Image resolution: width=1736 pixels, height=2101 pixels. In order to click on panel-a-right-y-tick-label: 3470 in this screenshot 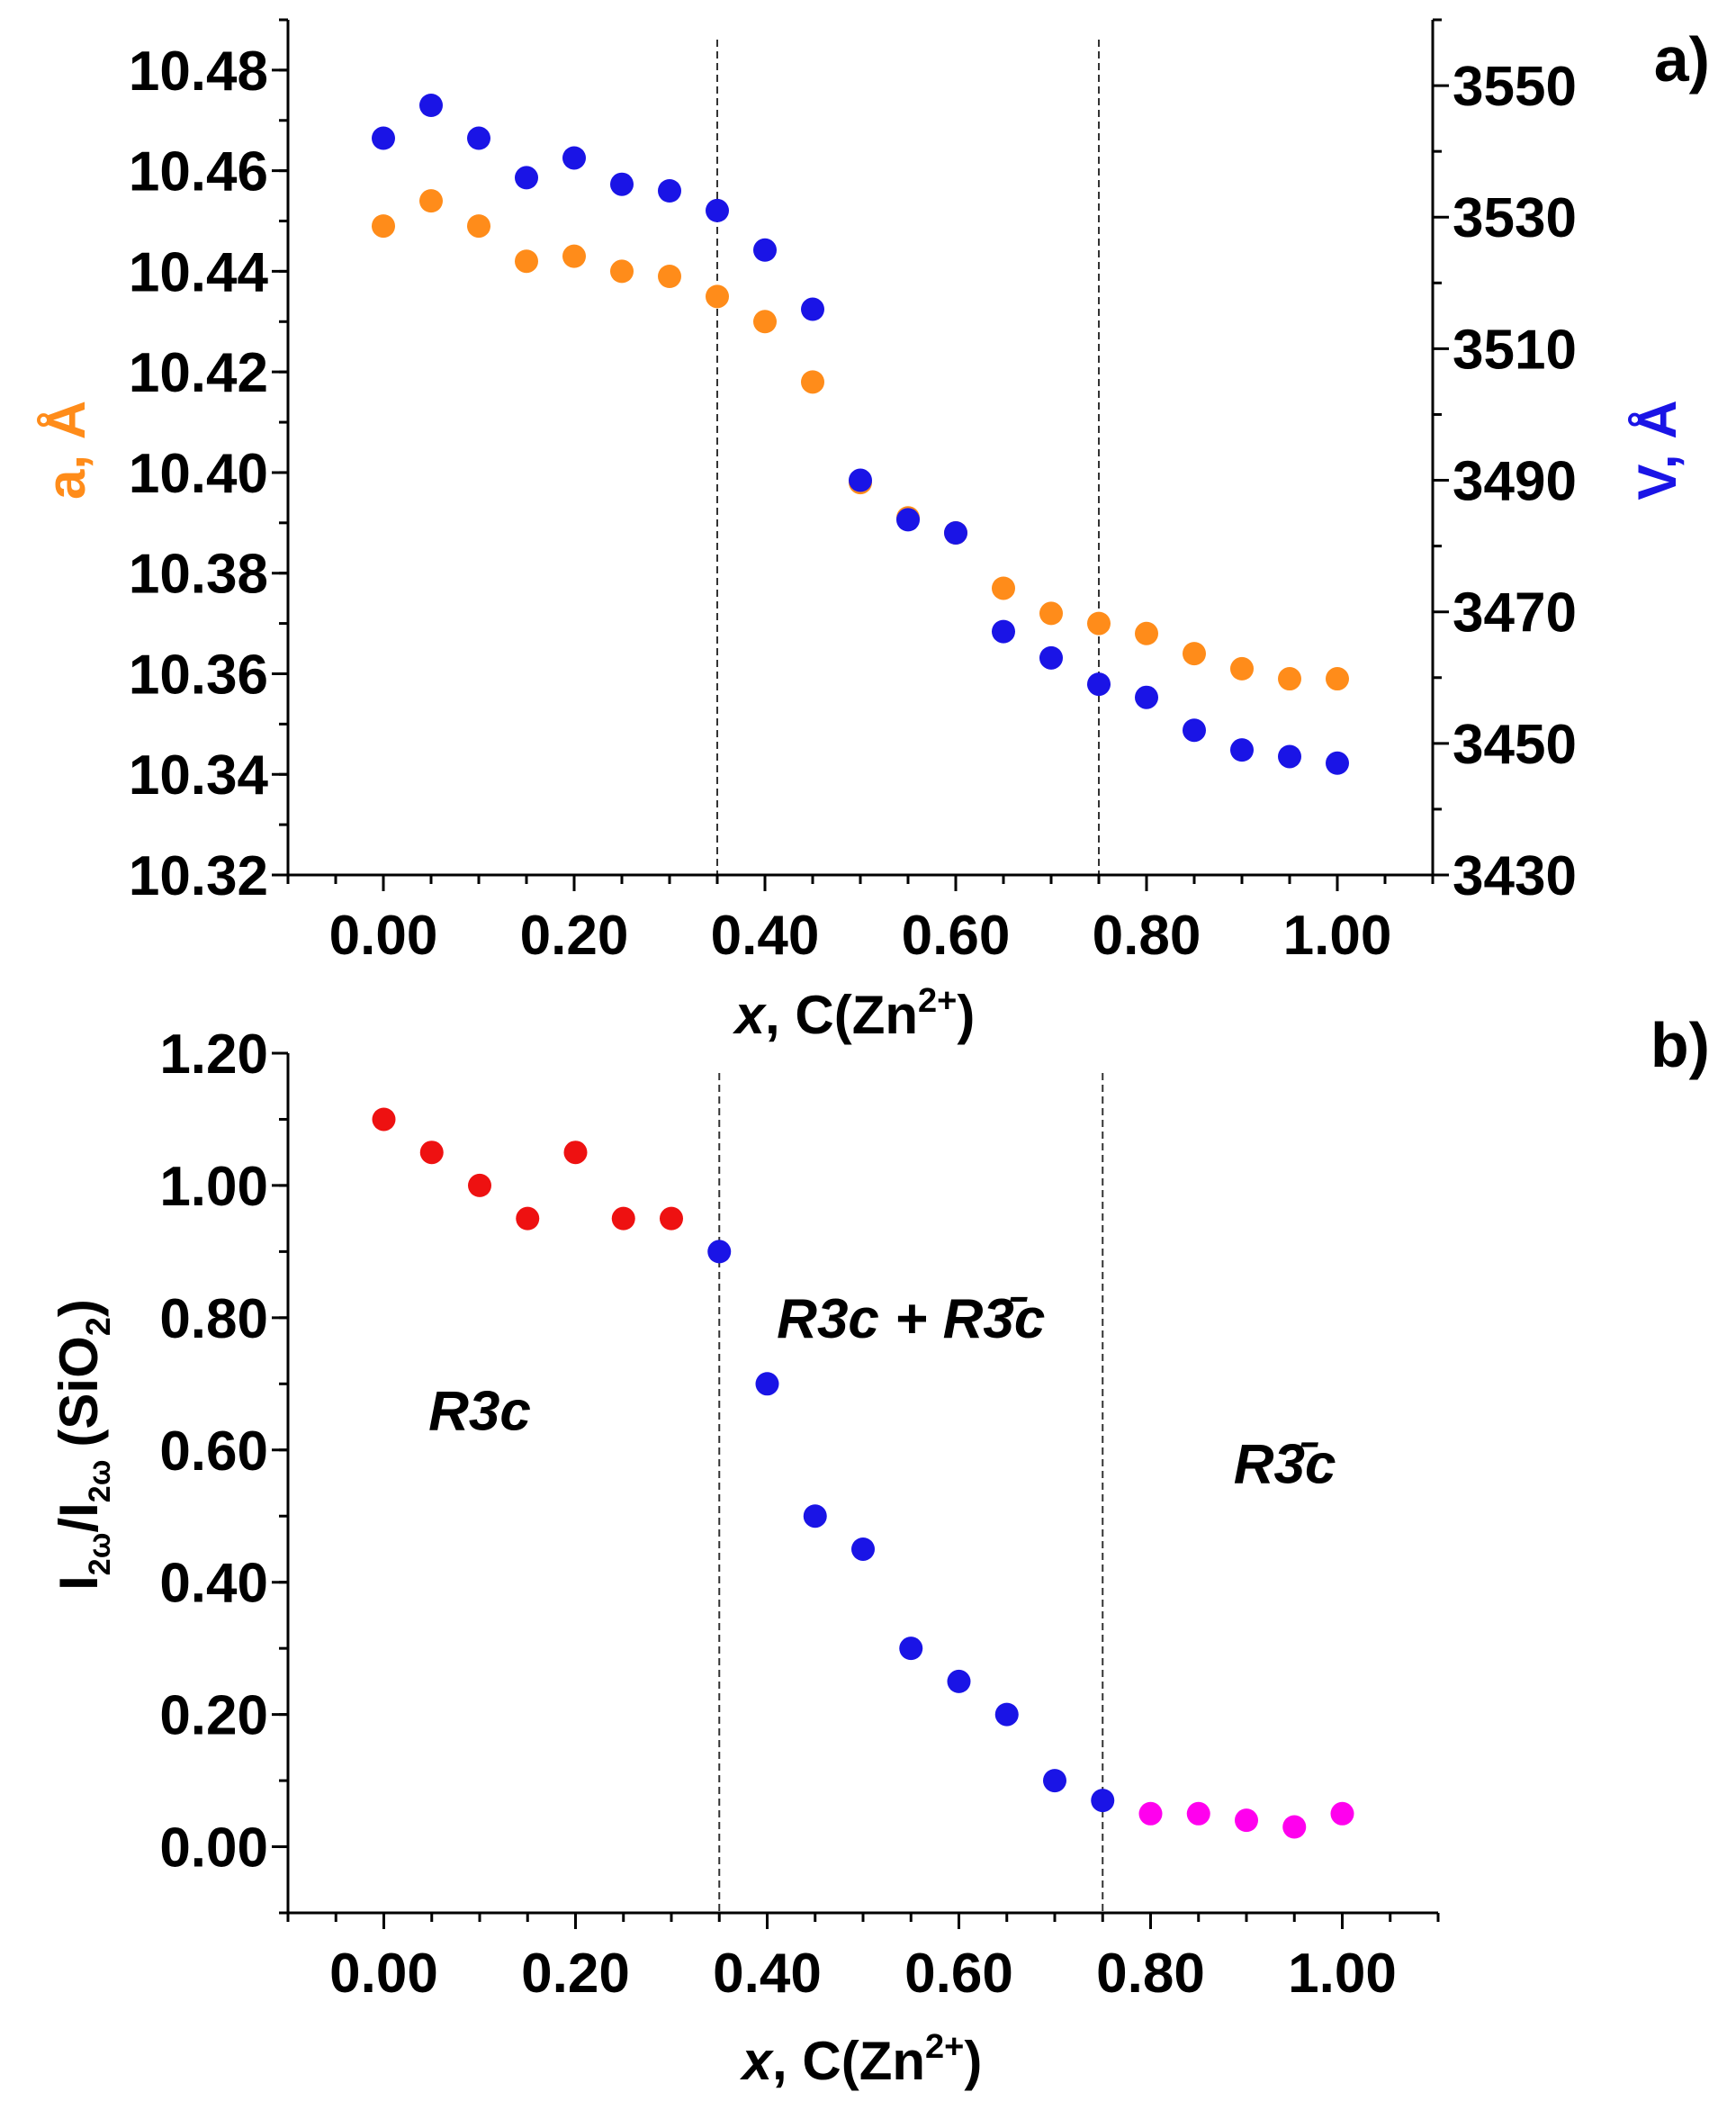, I will do `click(1515, 613)`.